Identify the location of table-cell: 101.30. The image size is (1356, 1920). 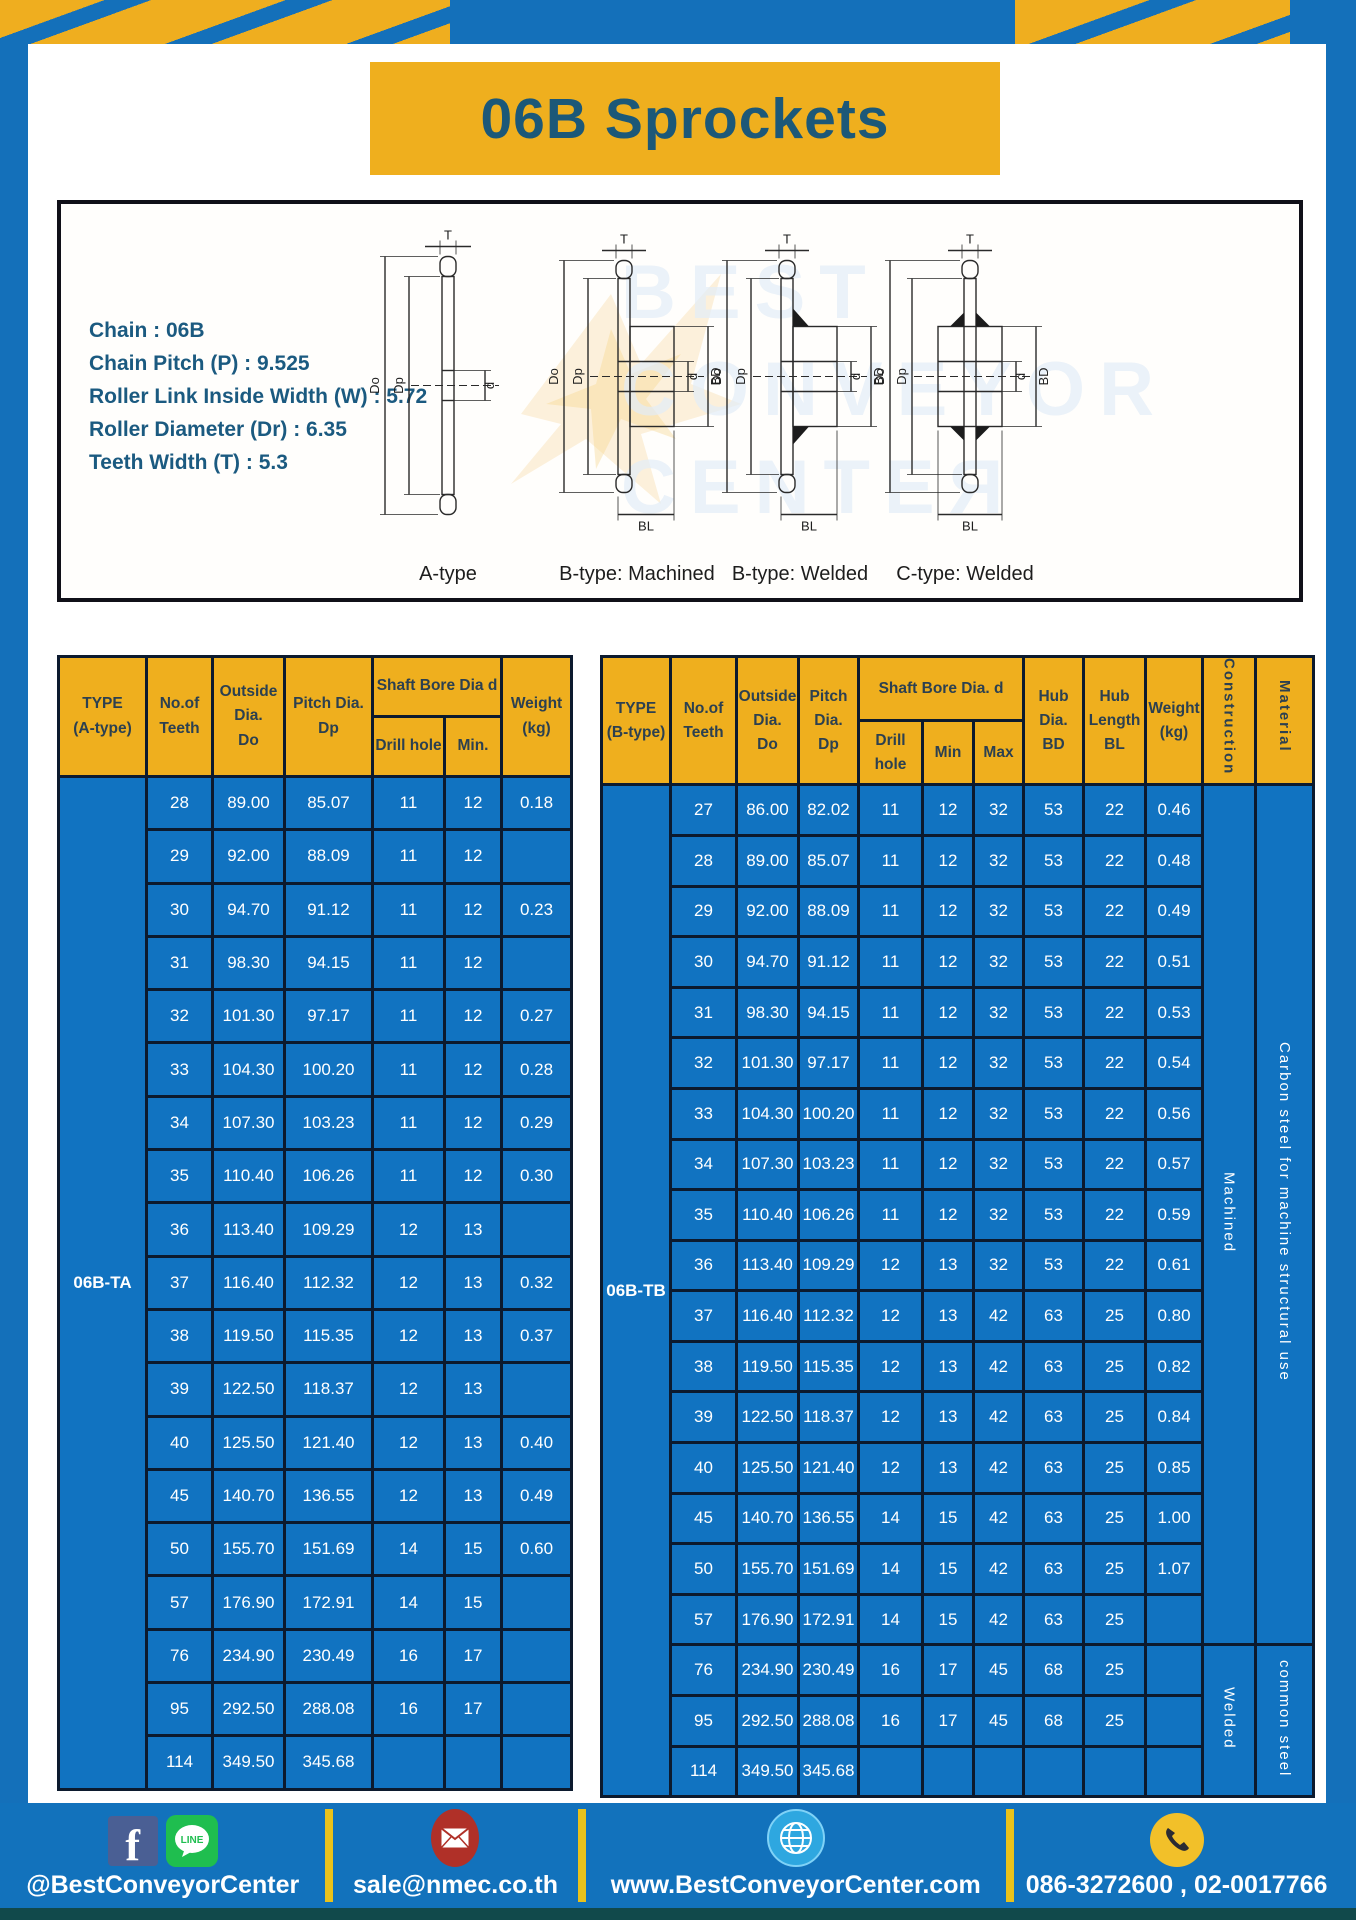
(767, 1063).